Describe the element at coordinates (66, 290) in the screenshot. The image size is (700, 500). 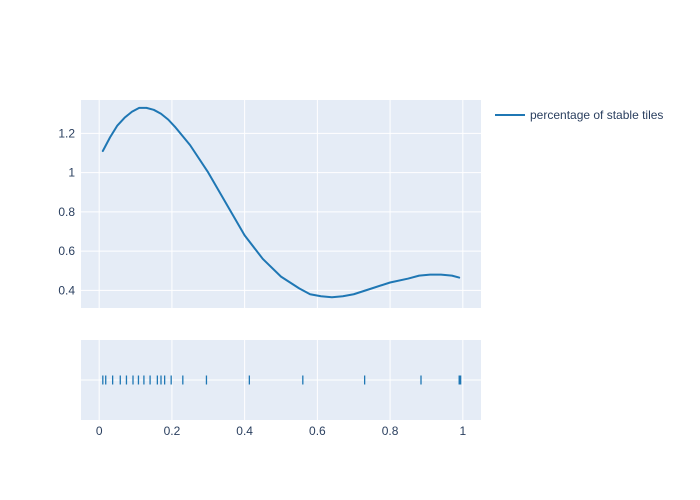
I see `y-tick-label-0: 0.4` at that location.